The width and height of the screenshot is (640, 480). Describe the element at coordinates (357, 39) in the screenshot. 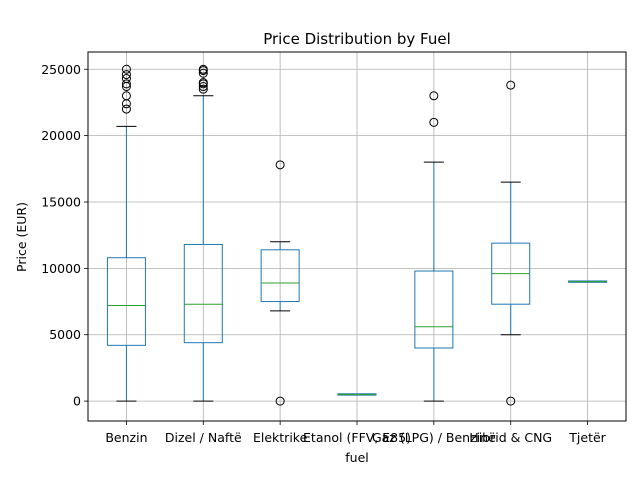

I see `chart-title: Price Distribution by Fuel` at that location.